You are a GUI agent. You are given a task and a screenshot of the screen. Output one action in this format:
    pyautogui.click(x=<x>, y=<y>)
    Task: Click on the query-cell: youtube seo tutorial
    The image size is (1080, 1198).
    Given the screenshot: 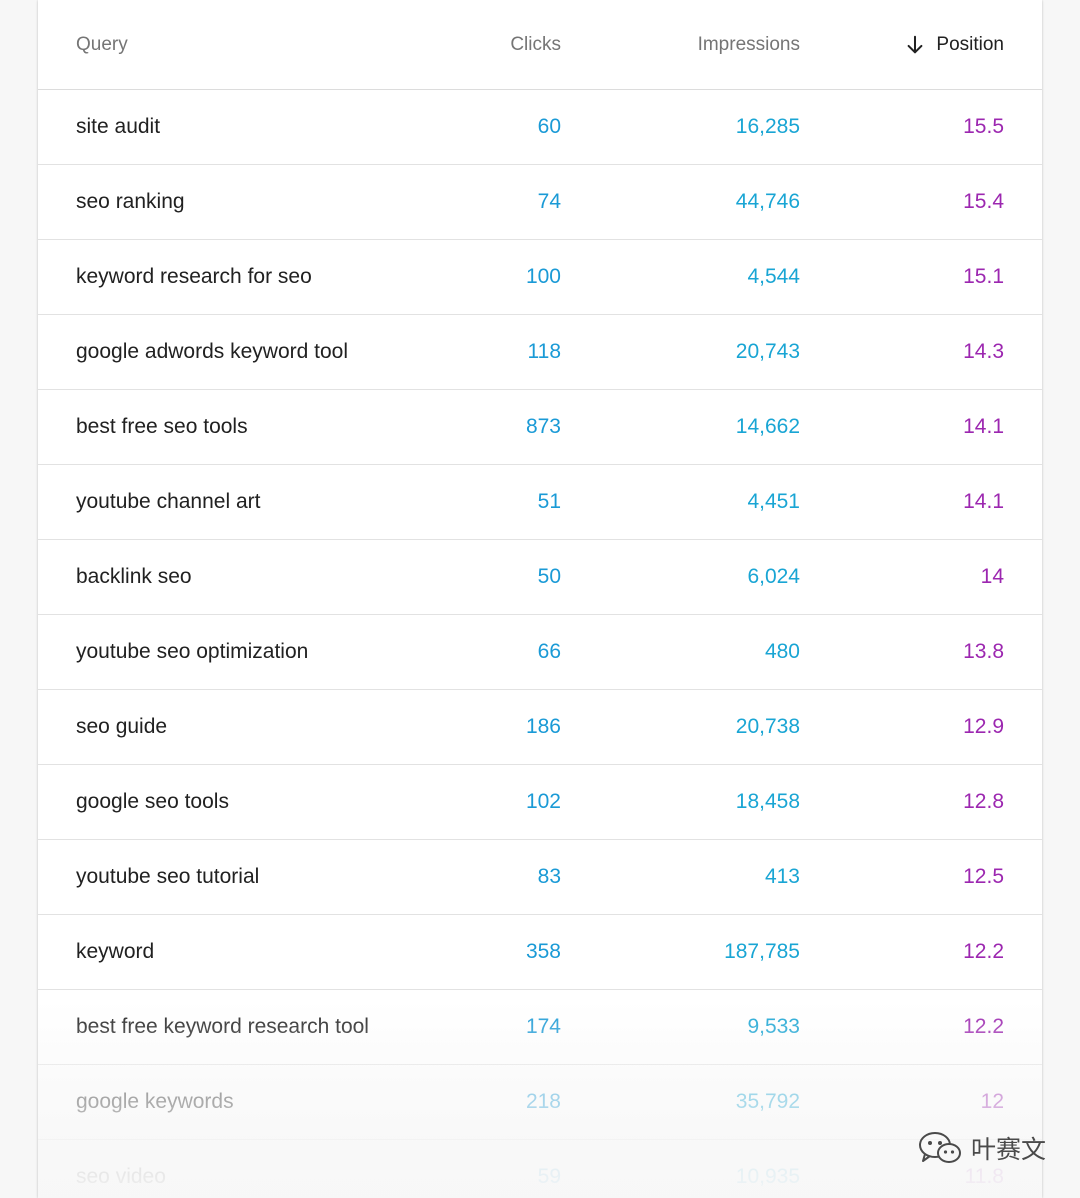 What is the action you would take?
    pyautogui.click(x=168, y=876)
    